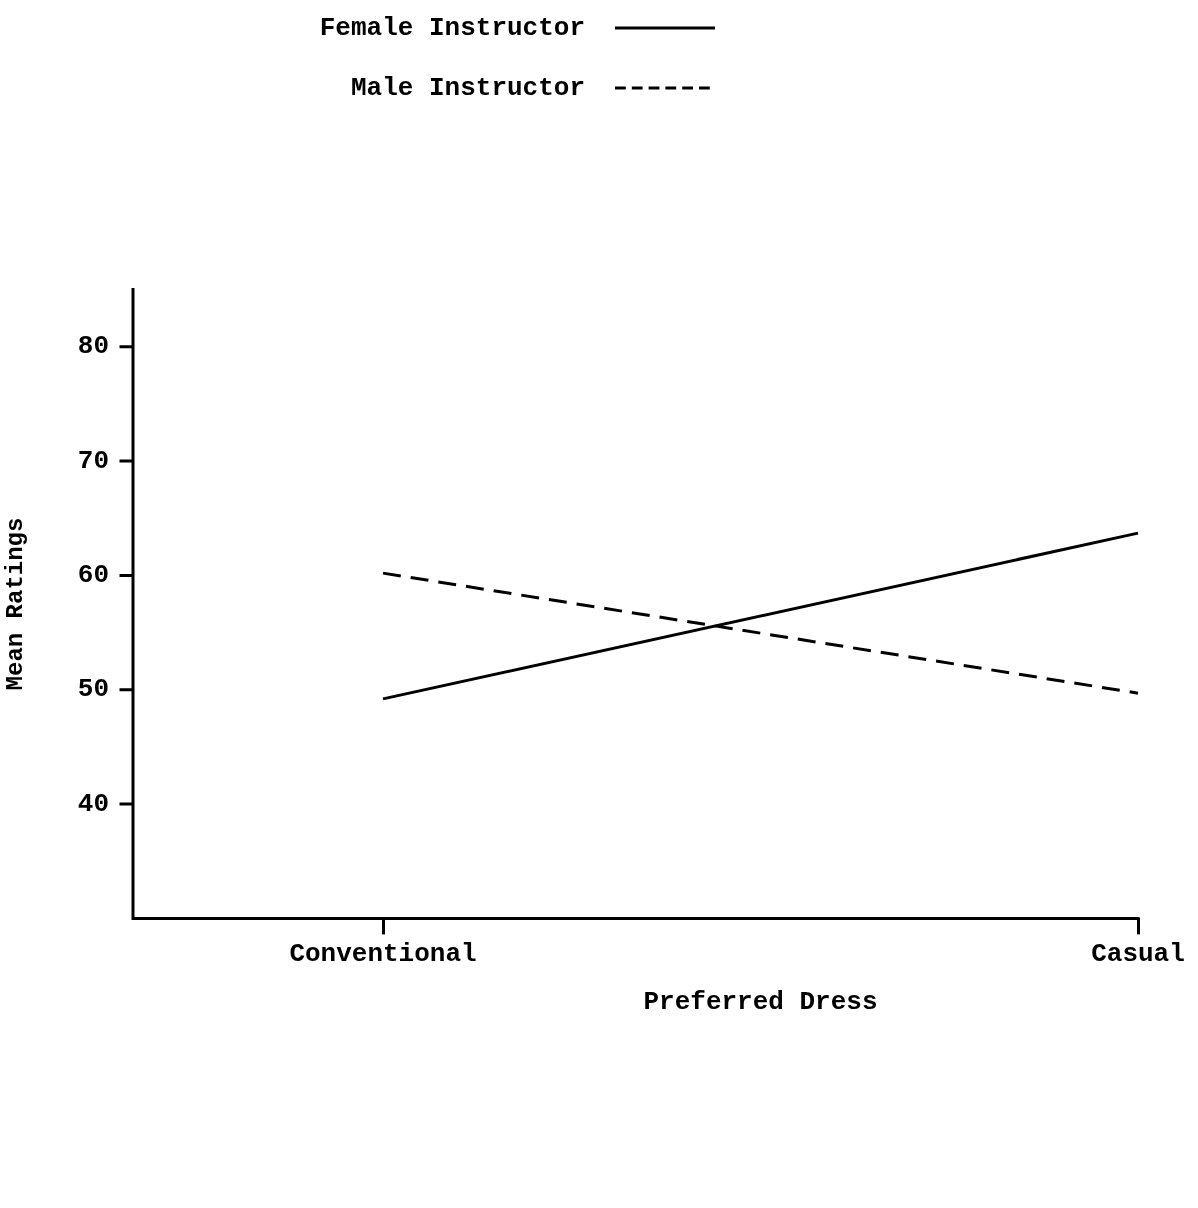 Image resolution: width=1198 pixels, height=1208 pixels. Describe the element at coordinates (93, 803) in the screenshot. I see `y-tick-label: 40` at that location.